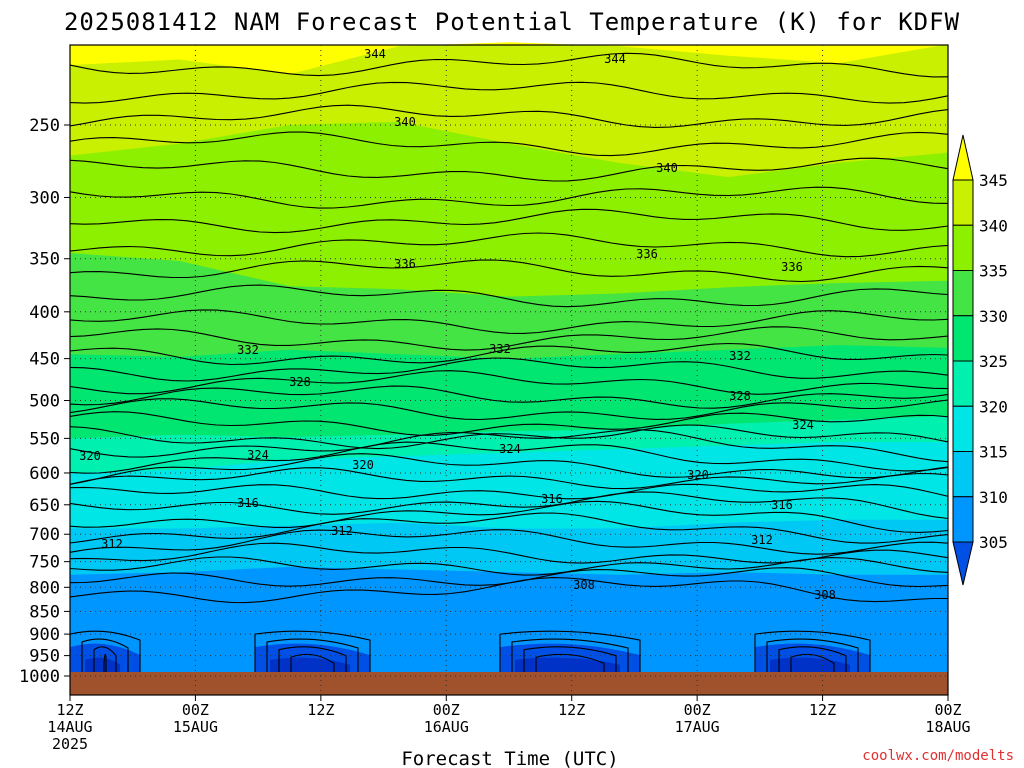 Image resolution: width=1024 pixels, height=768 pixels. What do you see at coordinates (44, 506) in the screenshot?
I see `y-tick-label: 650` at bounding box center [44, 506].